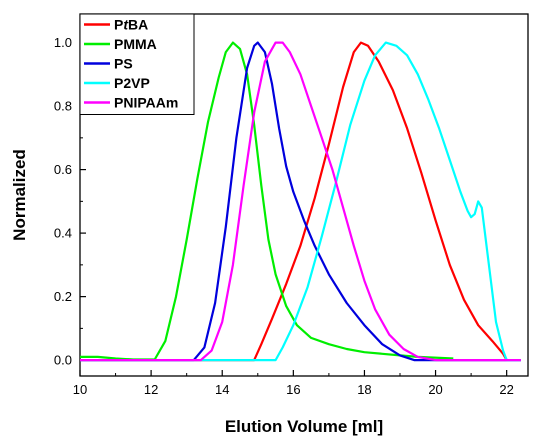 The width and height of the screenshot is (550, 443). What do you see at coordinates (137, 64) in the screenshot?
I see `legend: PtBA PMMA PS P2VP PNIPAAm` at bounding box center [137, 64].